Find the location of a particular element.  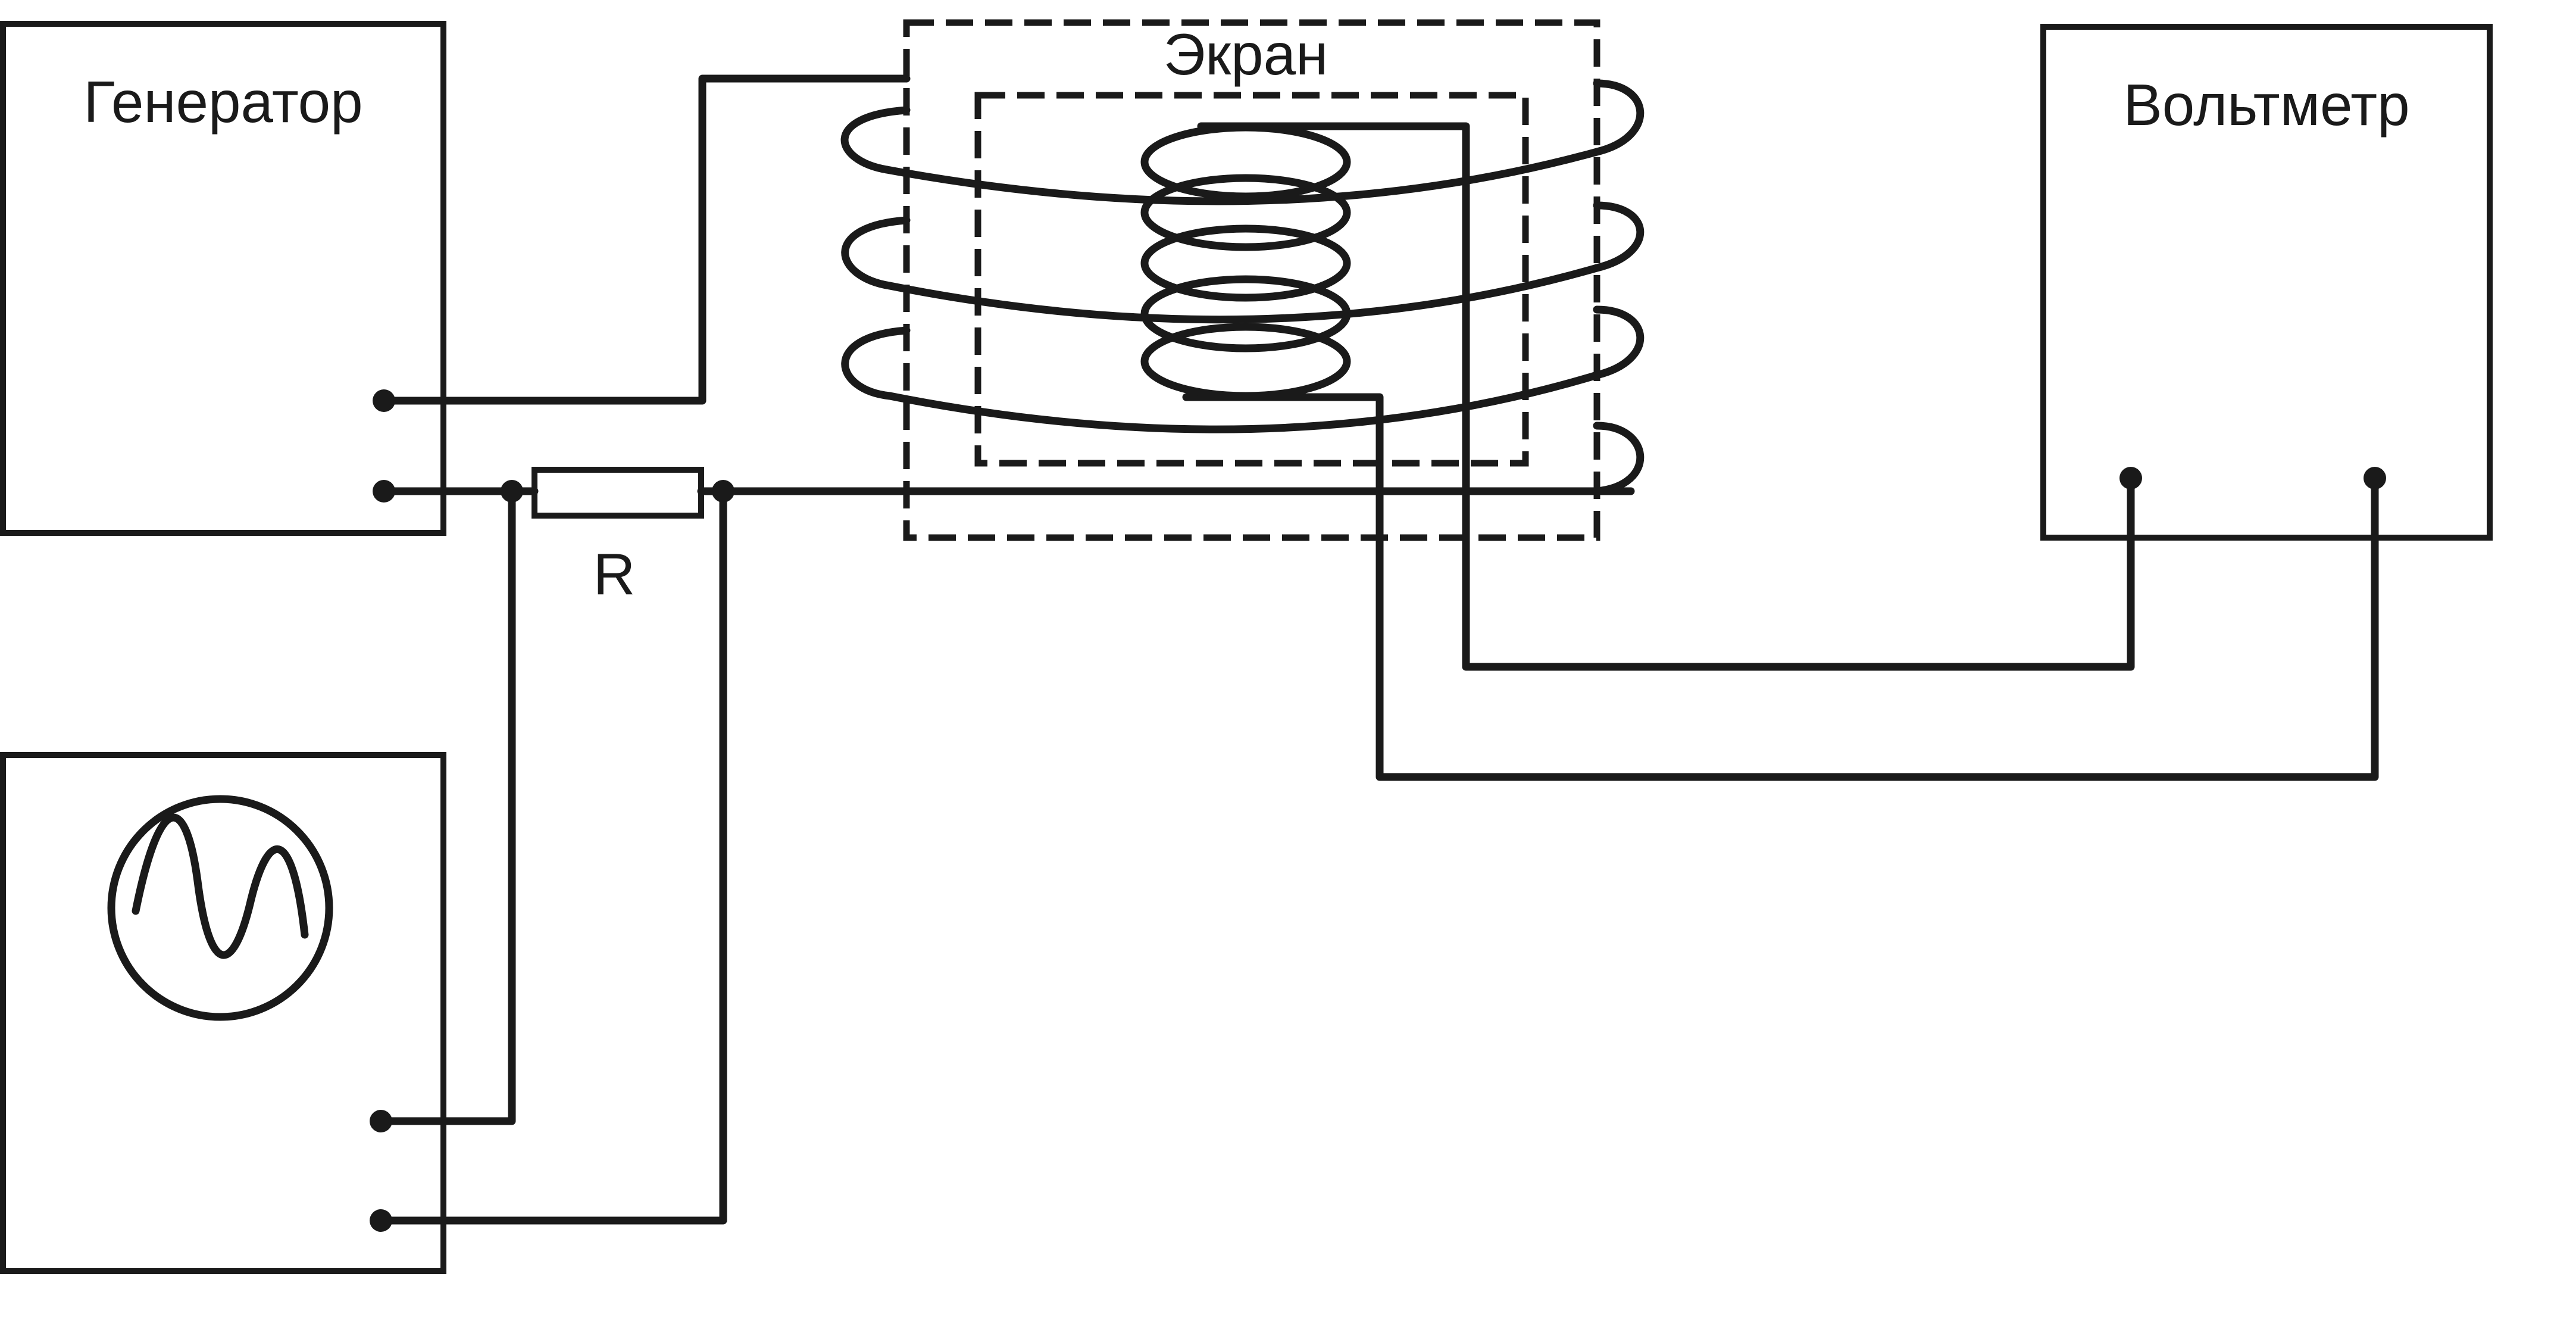

oscilloscope-box is located at coordinates (223, 1013).